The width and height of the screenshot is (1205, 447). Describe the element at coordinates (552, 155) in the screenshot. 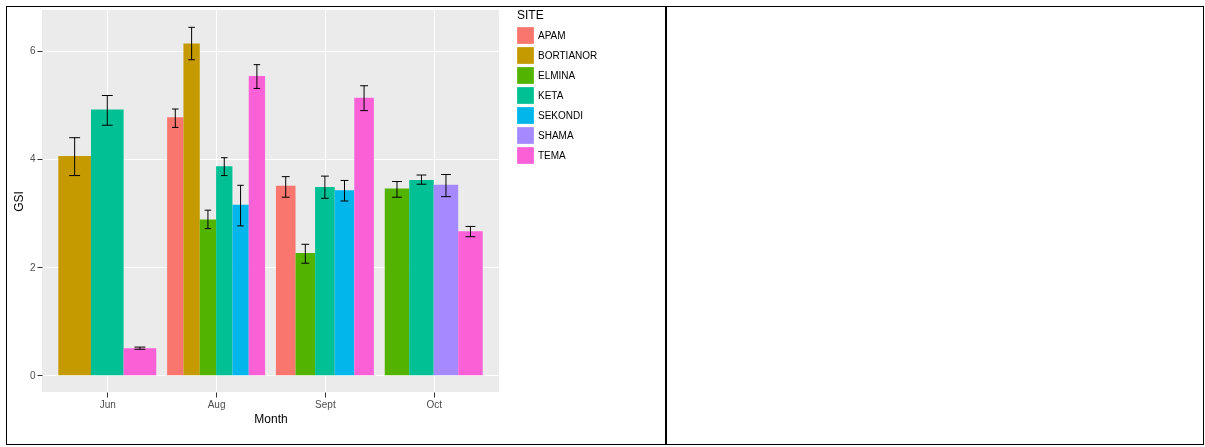

I see `legend-label: TEMA` at that location.